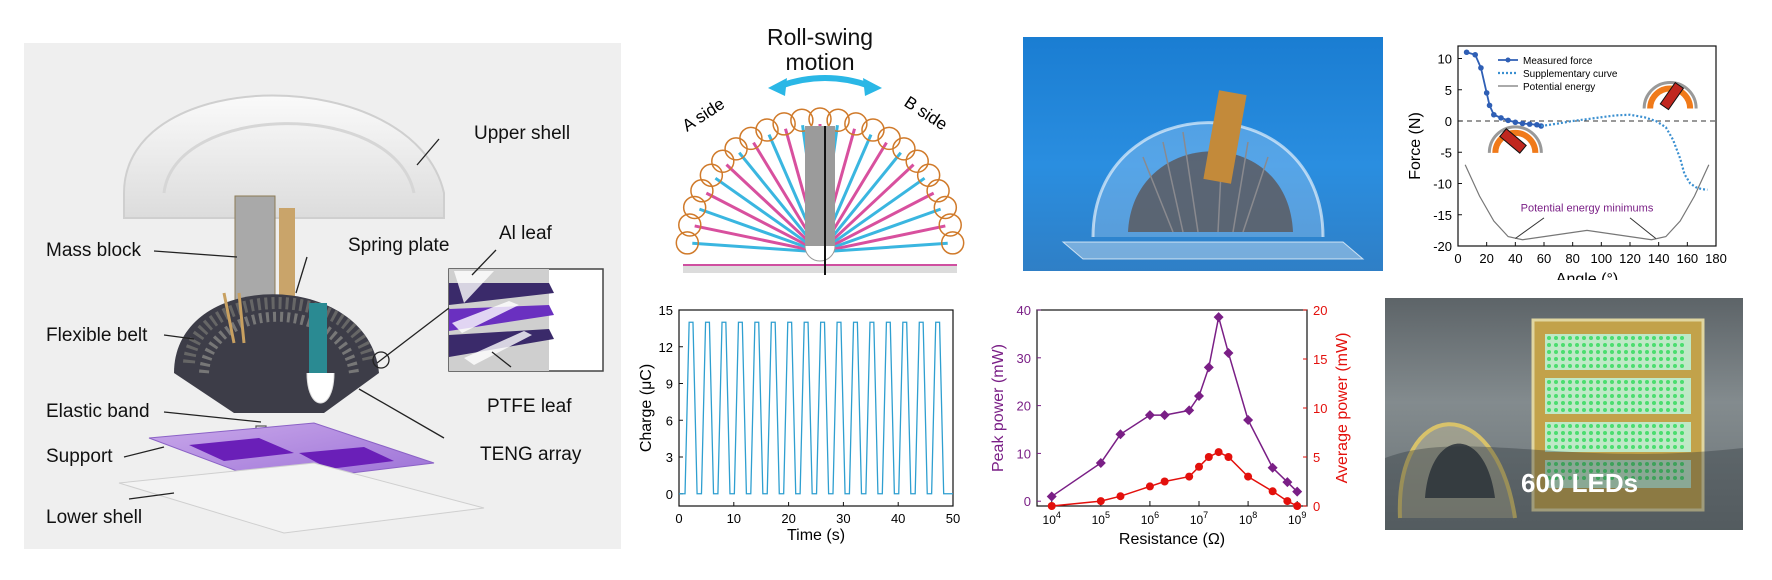  What do you see at coordinates (1199, 518) in the screenshot?
I see `x-tick-label: 107` at bounding box center [1199, 518].